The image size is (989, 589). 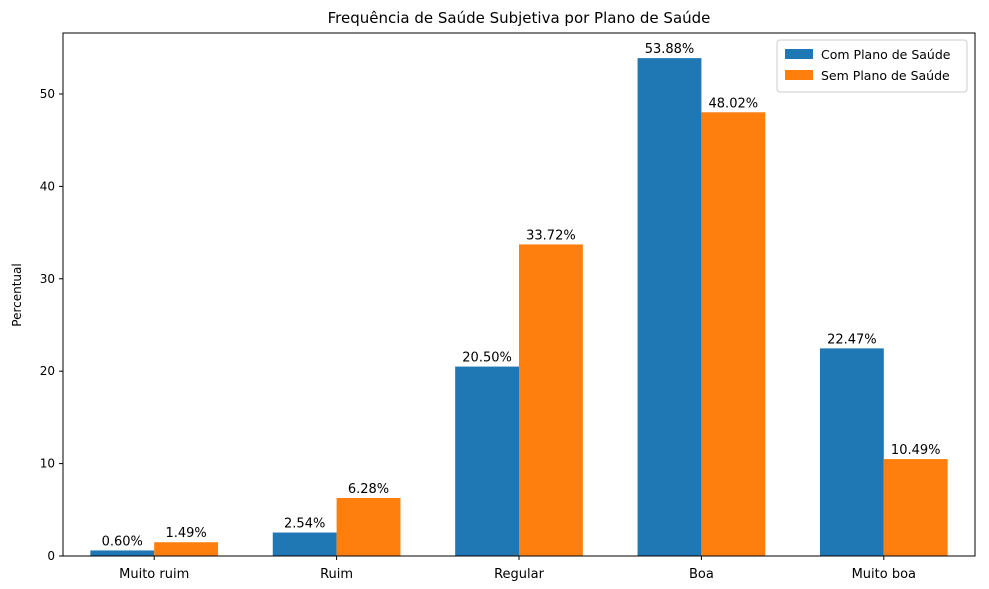 I want to click on bar-value-label: 48.02%, so click(x=734, y=103).